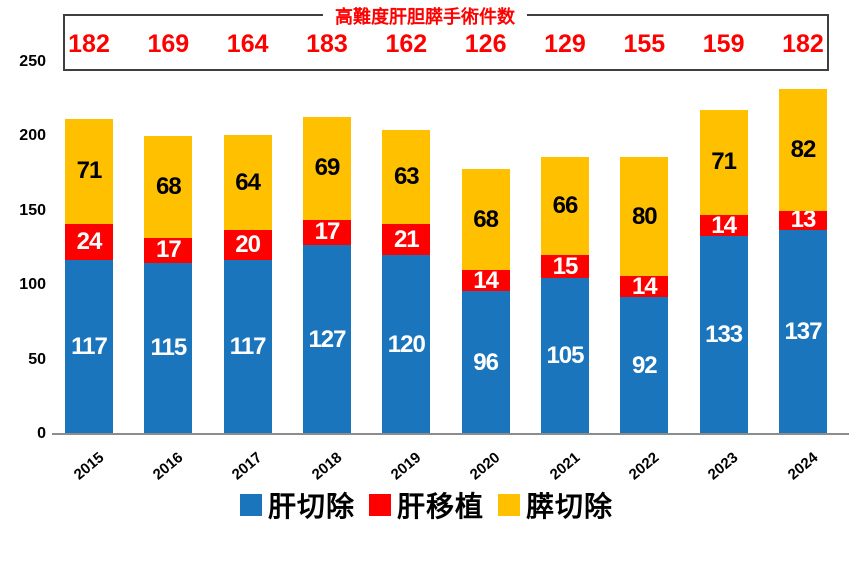 Image resolution: width=853 pixels, height=564 pixels. What do you see at coordinates (41, 433) in the screenshot?
I see `y-axis-tick-label: 0` at bounding box center [41, 433].